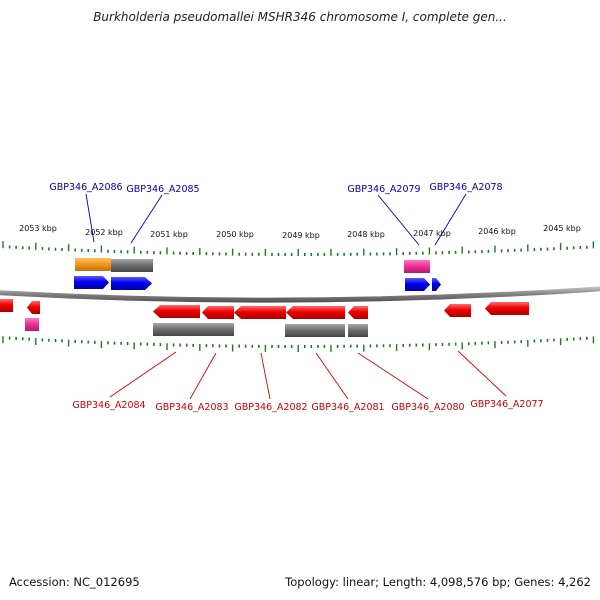 The image size is (600, 600). Describe the element at coordinates (169, 234) in the screenshot. I see `scale-label: 2051 kbp` at that location.